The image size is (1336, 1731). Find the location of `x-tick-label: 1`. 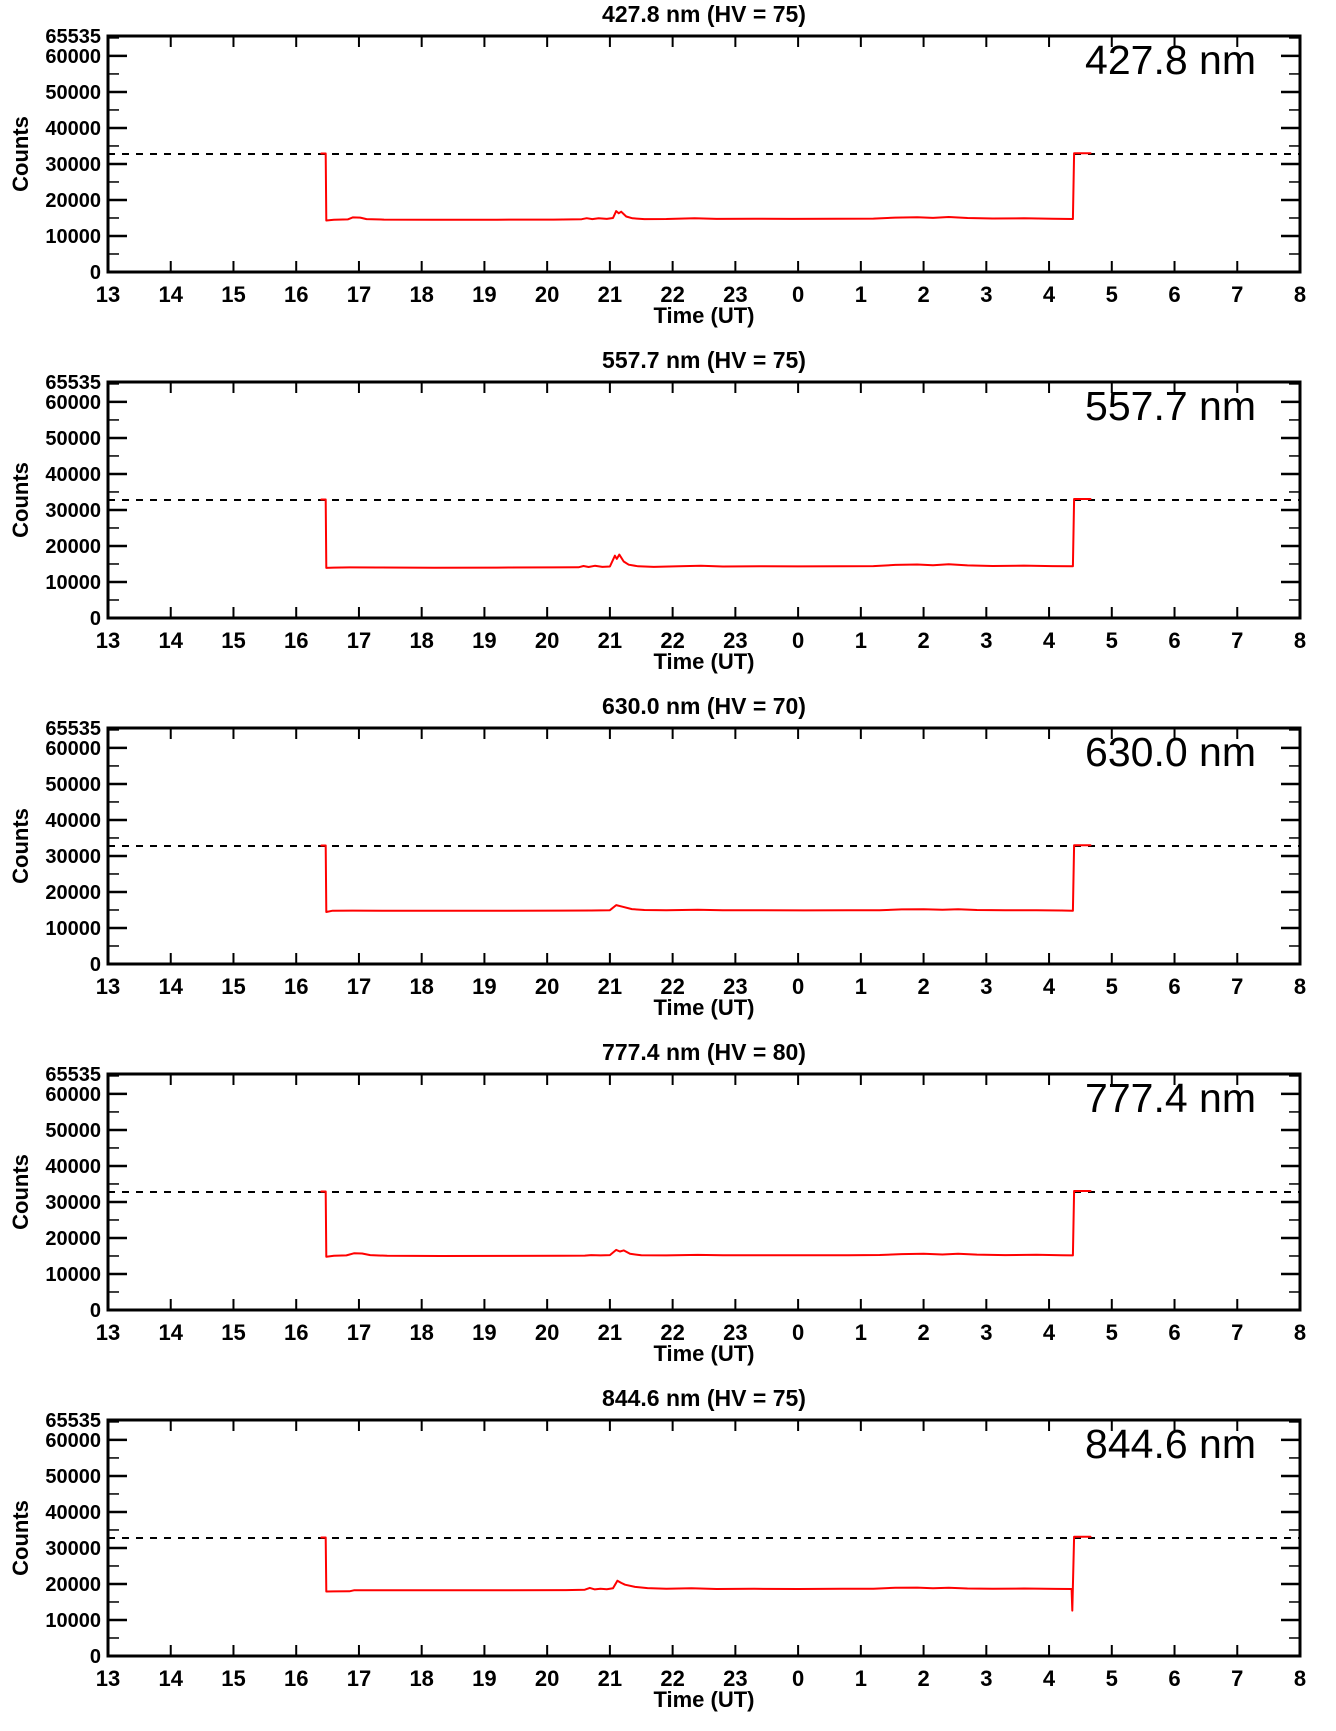

x-tick-label: 1 is located at coordinates (861, 1678).